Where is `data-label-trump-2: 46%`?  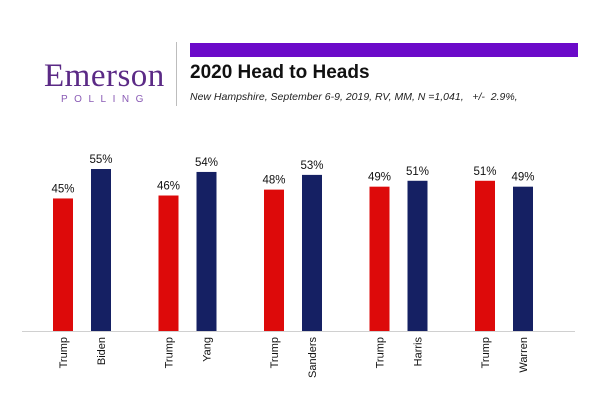
data-label-trump-2: 46% is located at coordinates (168, 187).